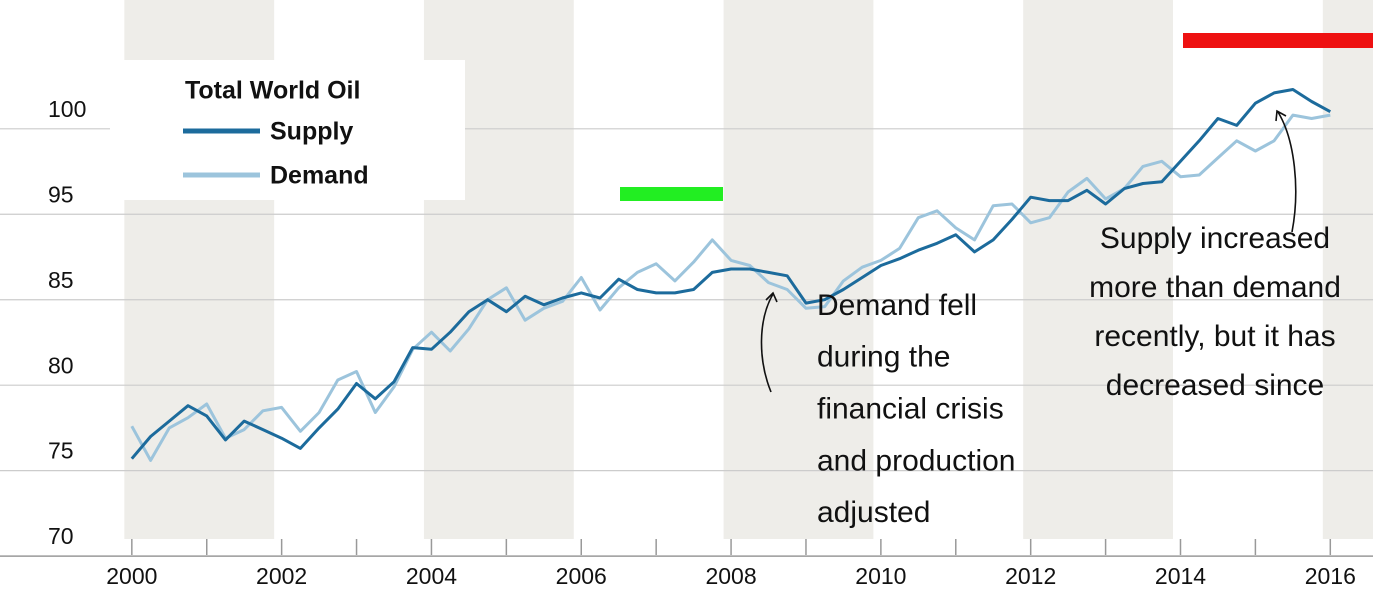  What do you see at coordinates (873, 512) in the screenshot?
I see `annotation: adjusted` at bounding box center [873, 512].